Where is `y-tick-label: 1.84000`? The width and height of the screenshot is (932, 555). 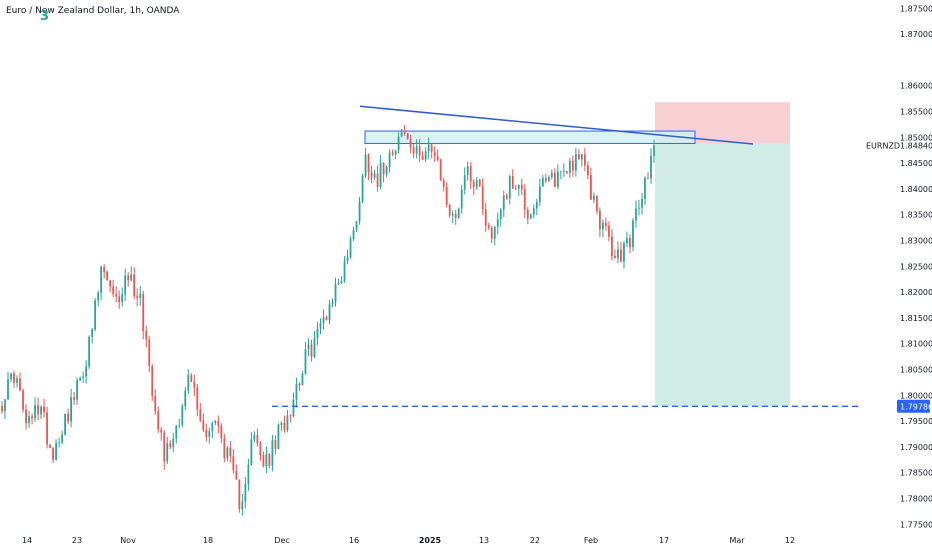 y-tick-label: 1.84000 is located at coordinates (916, 189).